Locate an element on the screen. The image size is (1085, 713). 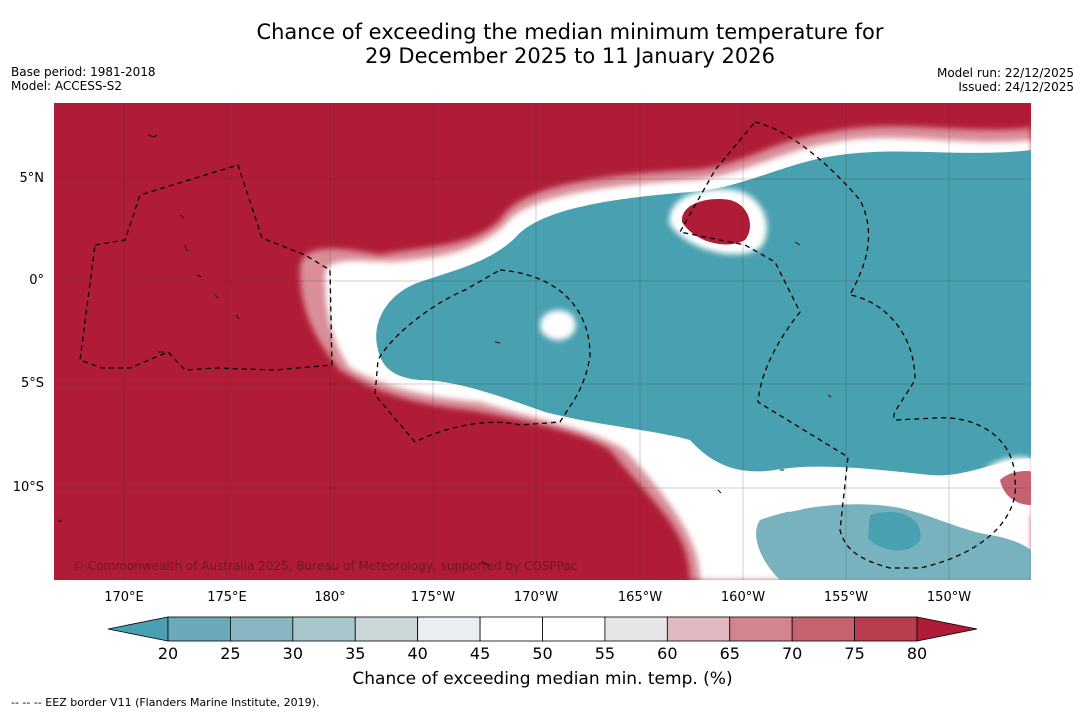
eez-border-central is located at coordinates (482, 356).